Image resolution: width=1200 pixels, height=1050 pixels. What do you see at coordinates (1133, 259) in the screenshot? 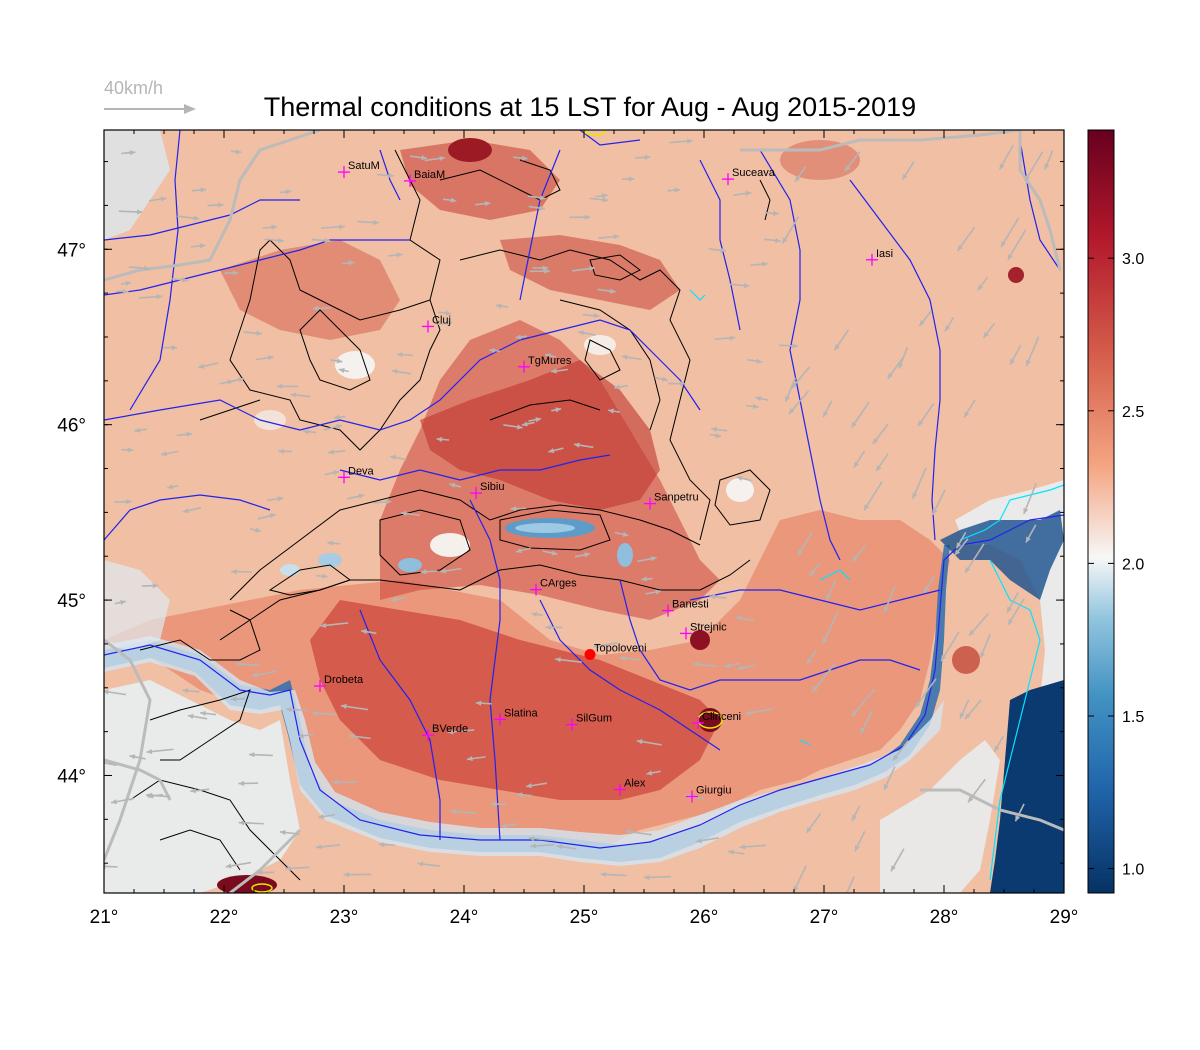
I see `colorbar-tick-label: 3.0` at bounding box center [1133, 259].